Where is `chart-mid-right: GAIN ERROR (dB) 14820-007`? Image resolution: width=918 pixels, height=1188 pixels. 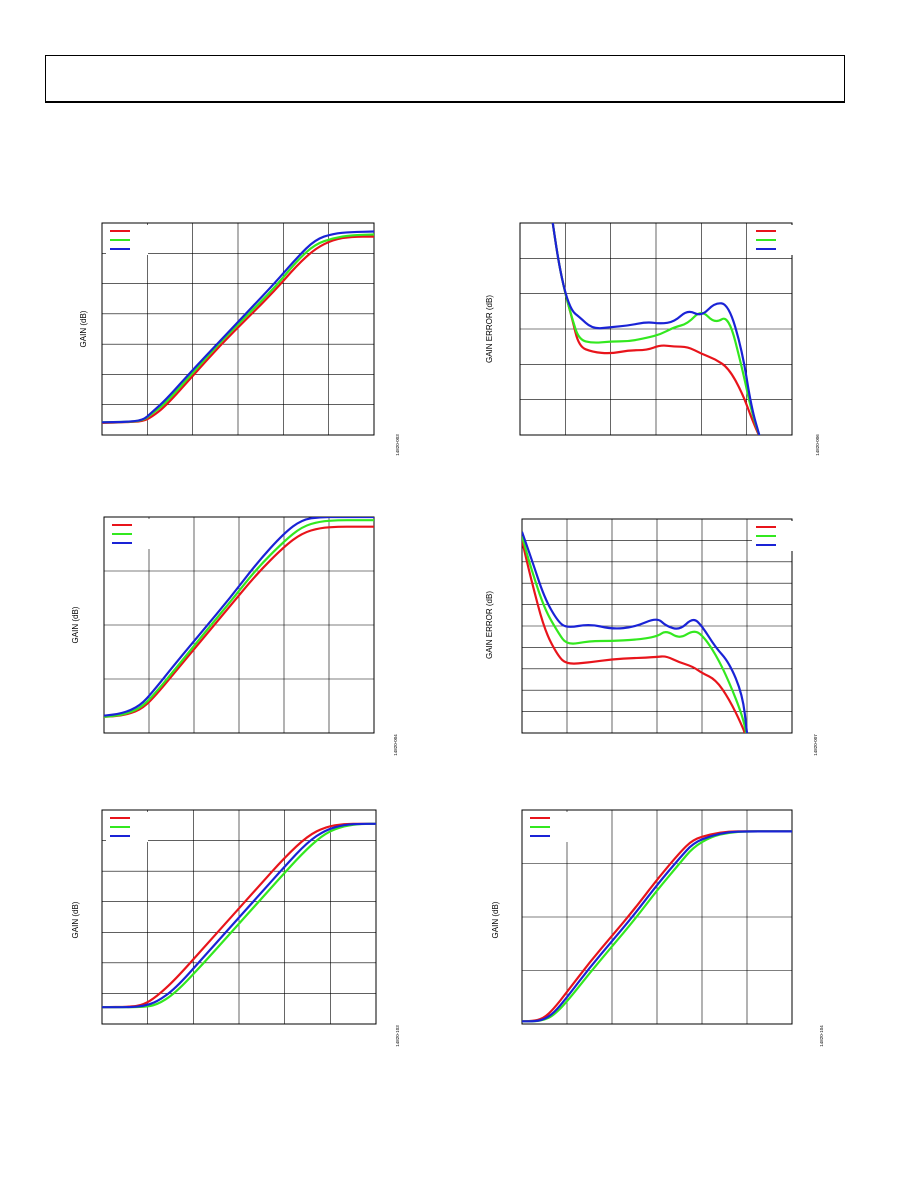 chart-mid-right: GAIN ERROR (dB) 14820-007 is located at coordinates (655, 640).